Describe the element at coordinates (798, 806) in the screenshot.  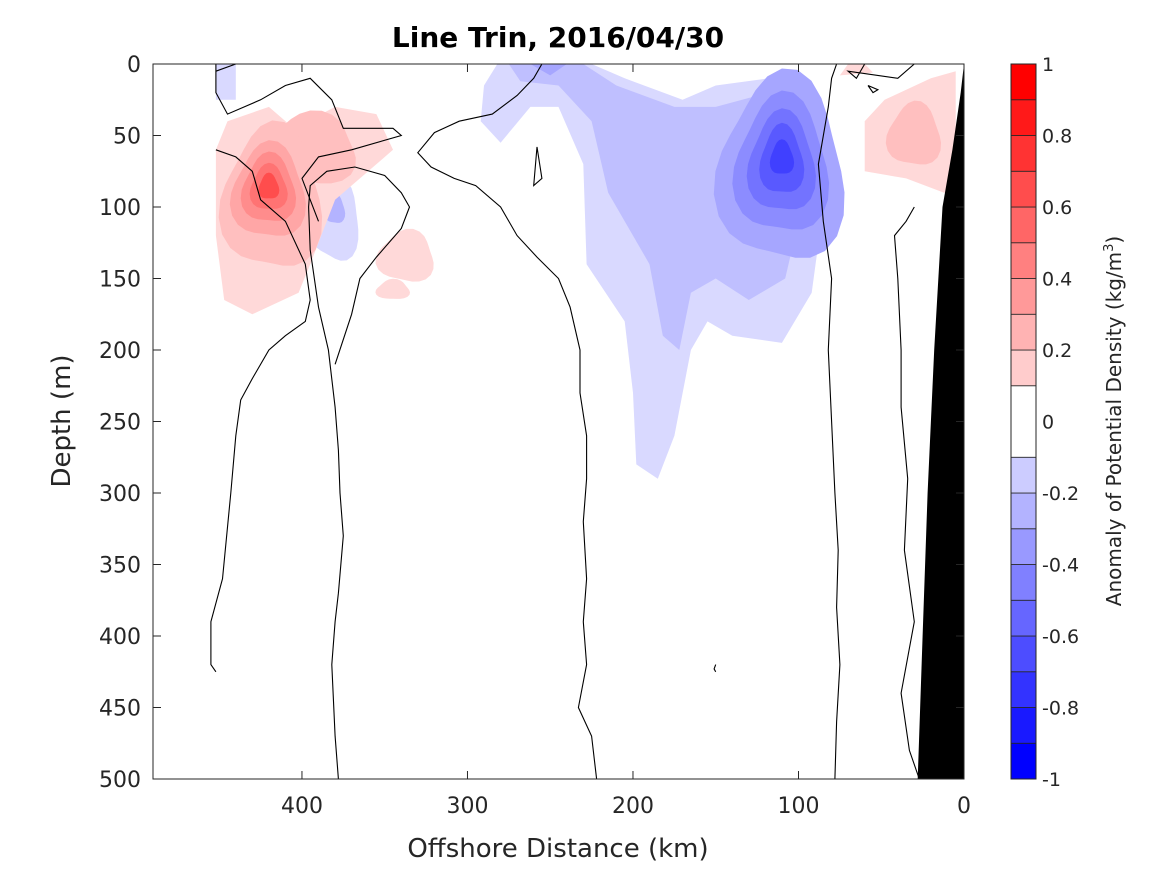
I see `x-tick-label: 100` at that location.